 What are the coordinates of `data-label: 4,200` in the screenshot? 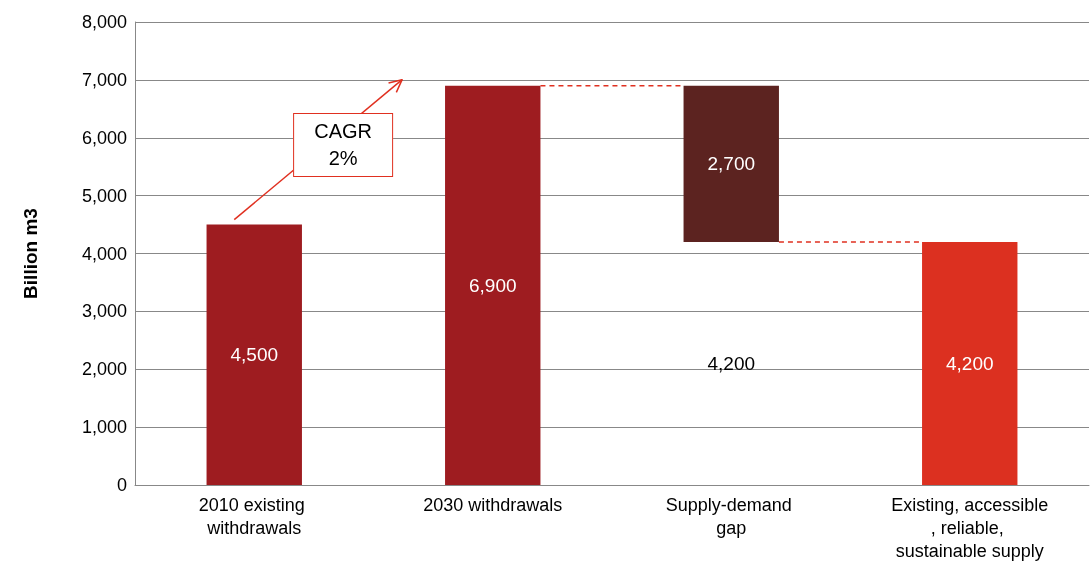 It's located at (969, 363).